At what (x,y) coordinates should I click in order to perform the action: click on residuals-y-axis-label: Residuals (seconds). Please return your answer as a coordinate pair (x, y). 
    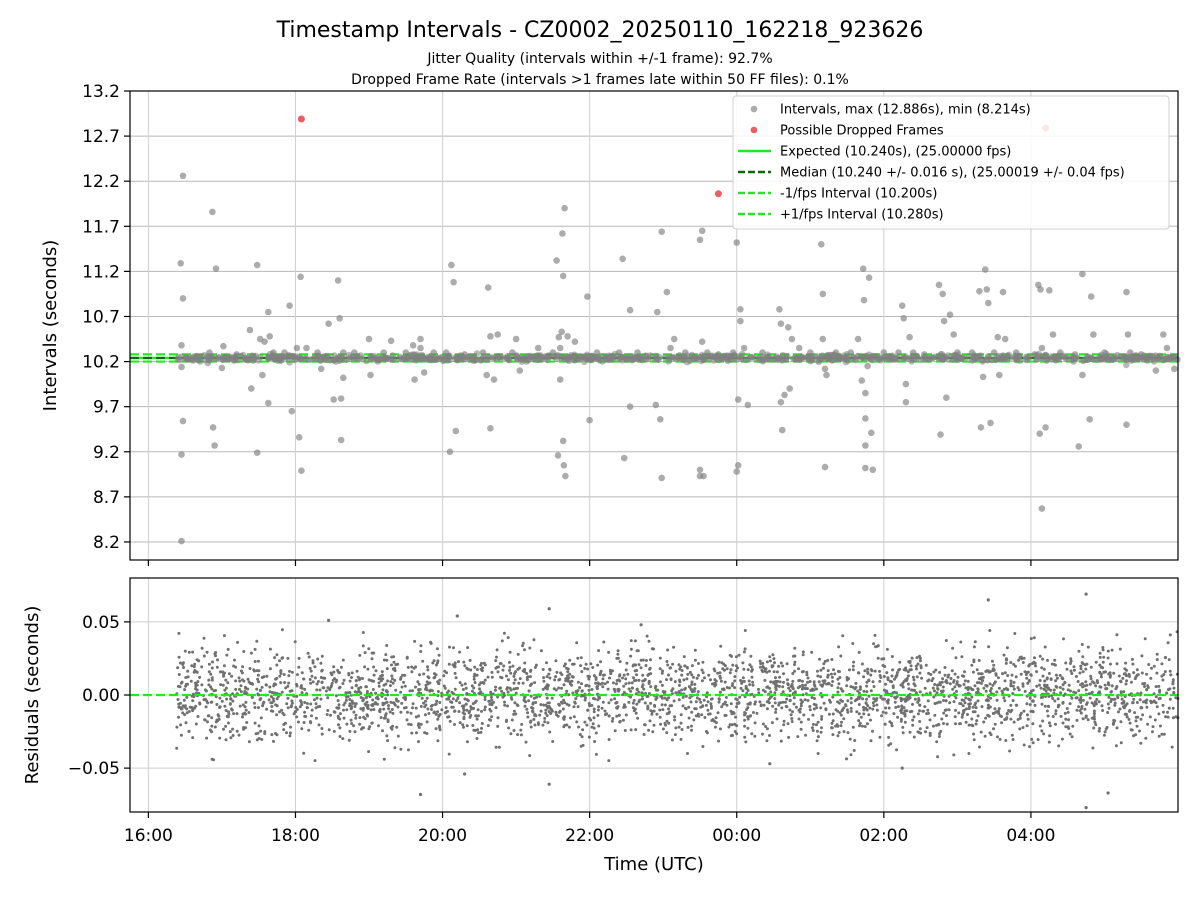
    Looking at the image, I should click on (32, 695).